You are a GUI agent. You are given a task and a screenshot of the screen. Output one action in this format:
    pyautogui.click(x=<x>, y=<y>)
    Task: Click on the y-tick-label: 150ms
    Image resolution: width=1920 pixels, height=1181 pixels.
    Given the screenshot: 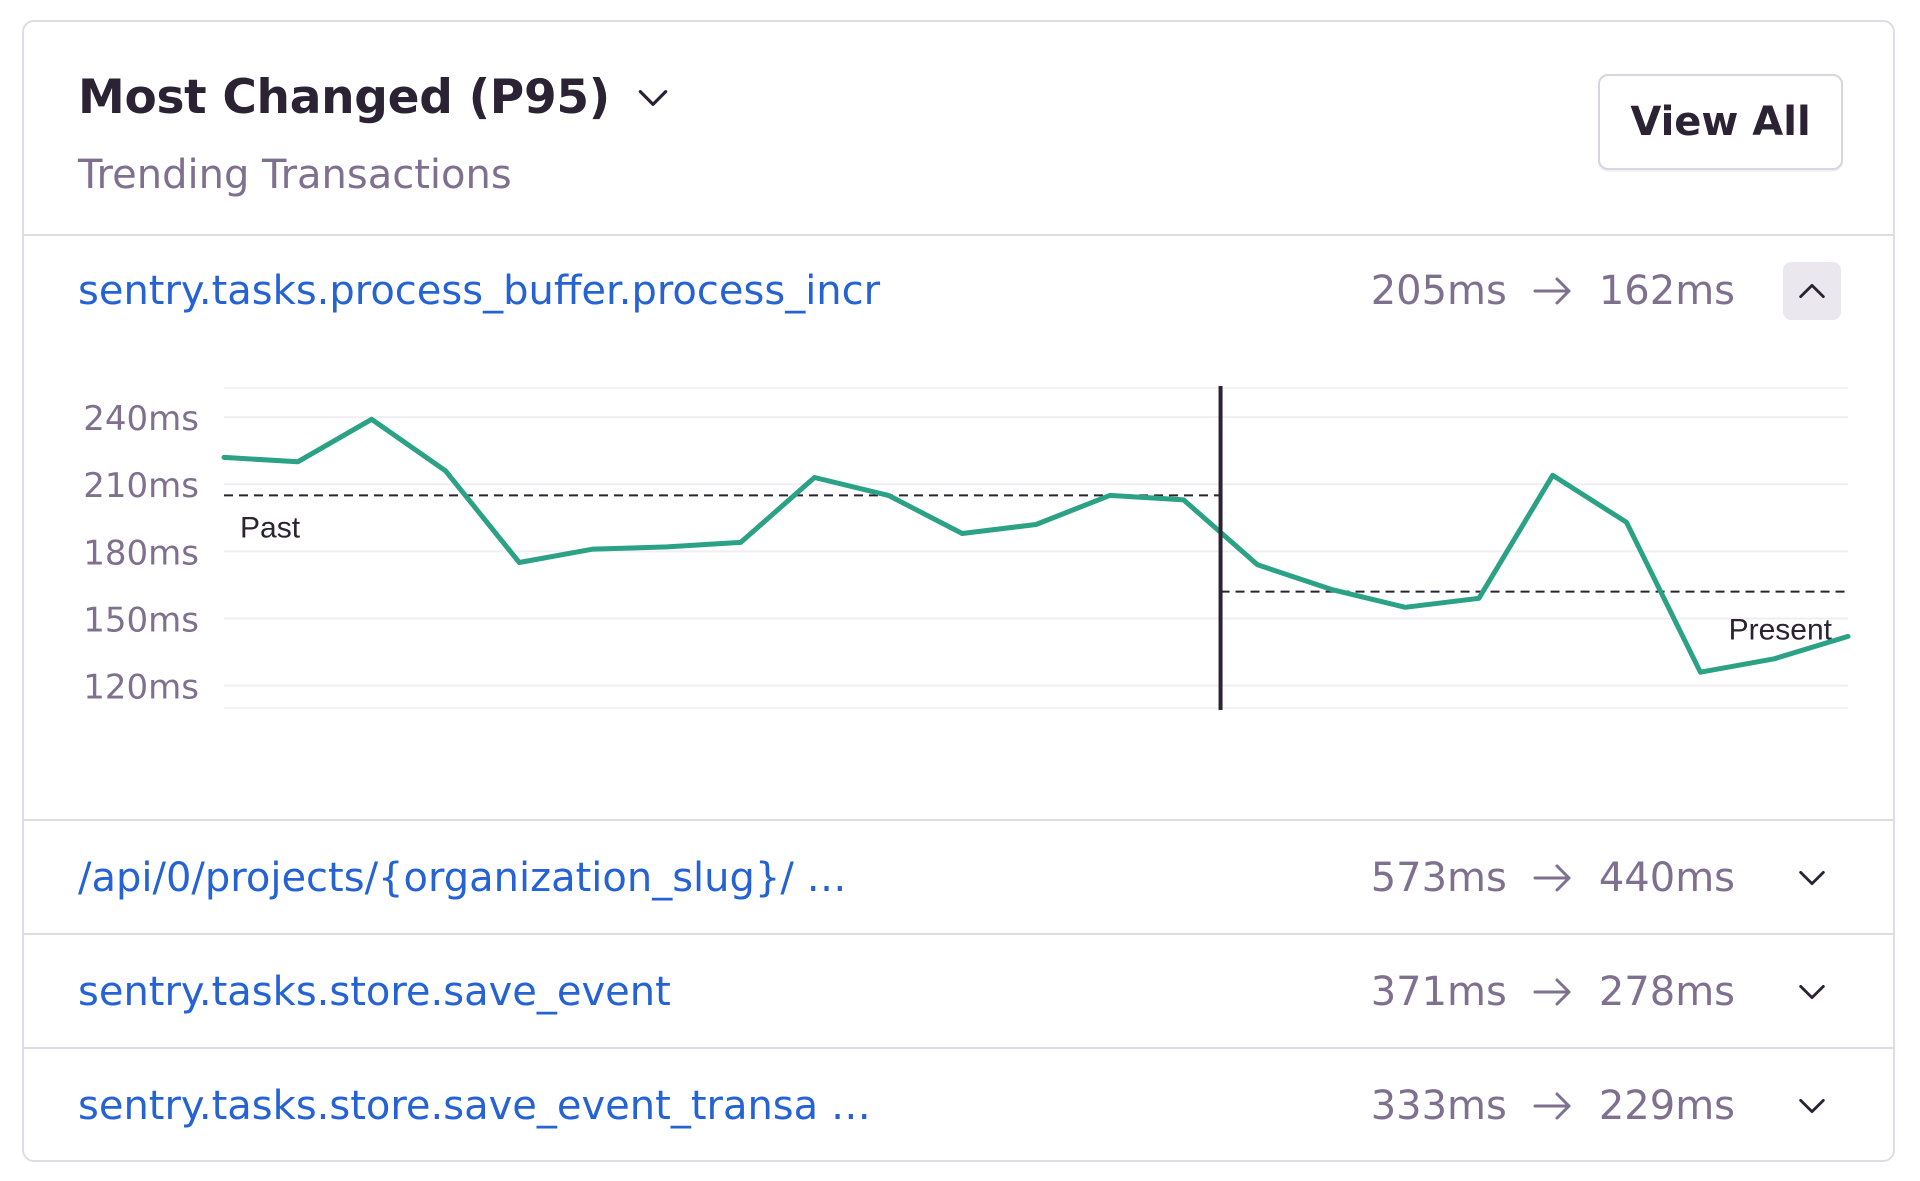 What is the action you would take?
    pyautogui.click(x=141, y=620)
    